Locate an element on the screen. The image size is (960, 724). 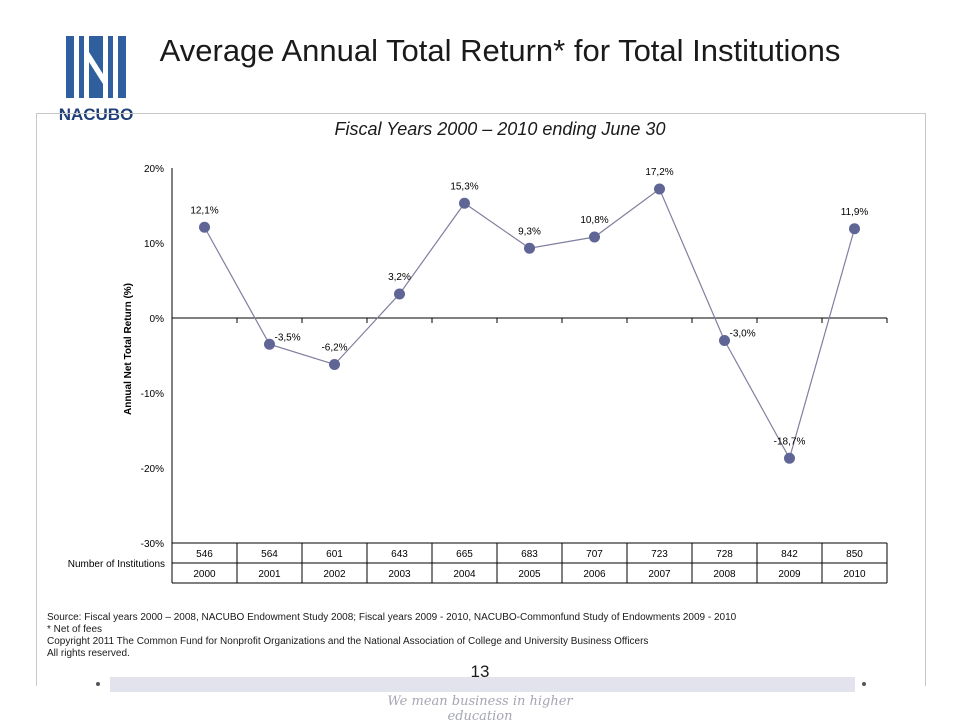
nacubo-logo: NACUBO is located at coordinates (96, 80).